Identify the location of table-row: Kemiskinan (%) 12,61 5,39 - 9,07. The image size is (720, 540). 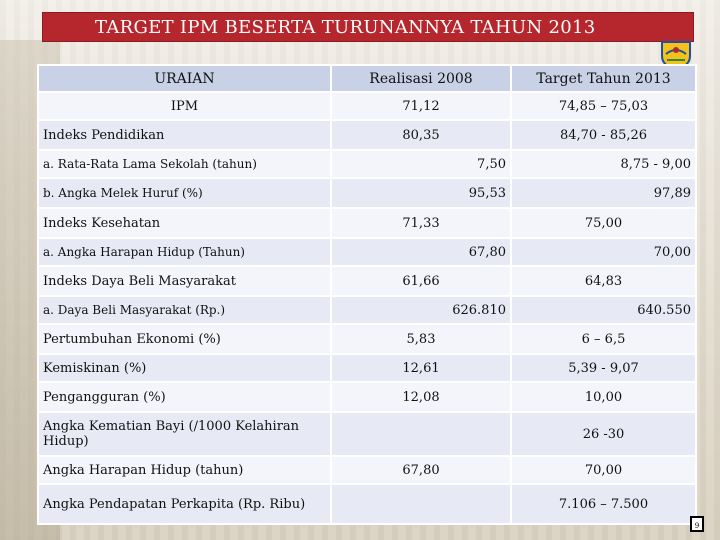
(367, 368).